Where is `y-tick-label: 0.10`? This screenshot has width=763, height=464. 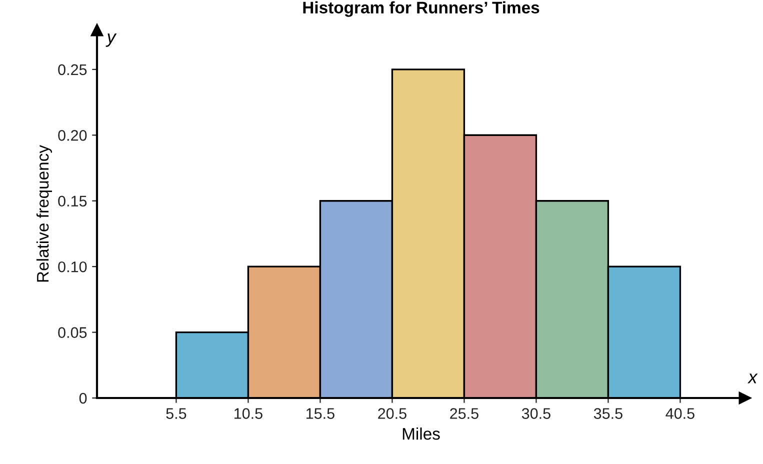 y-tick-label: 0.10 is located at coordinates (72, 266).